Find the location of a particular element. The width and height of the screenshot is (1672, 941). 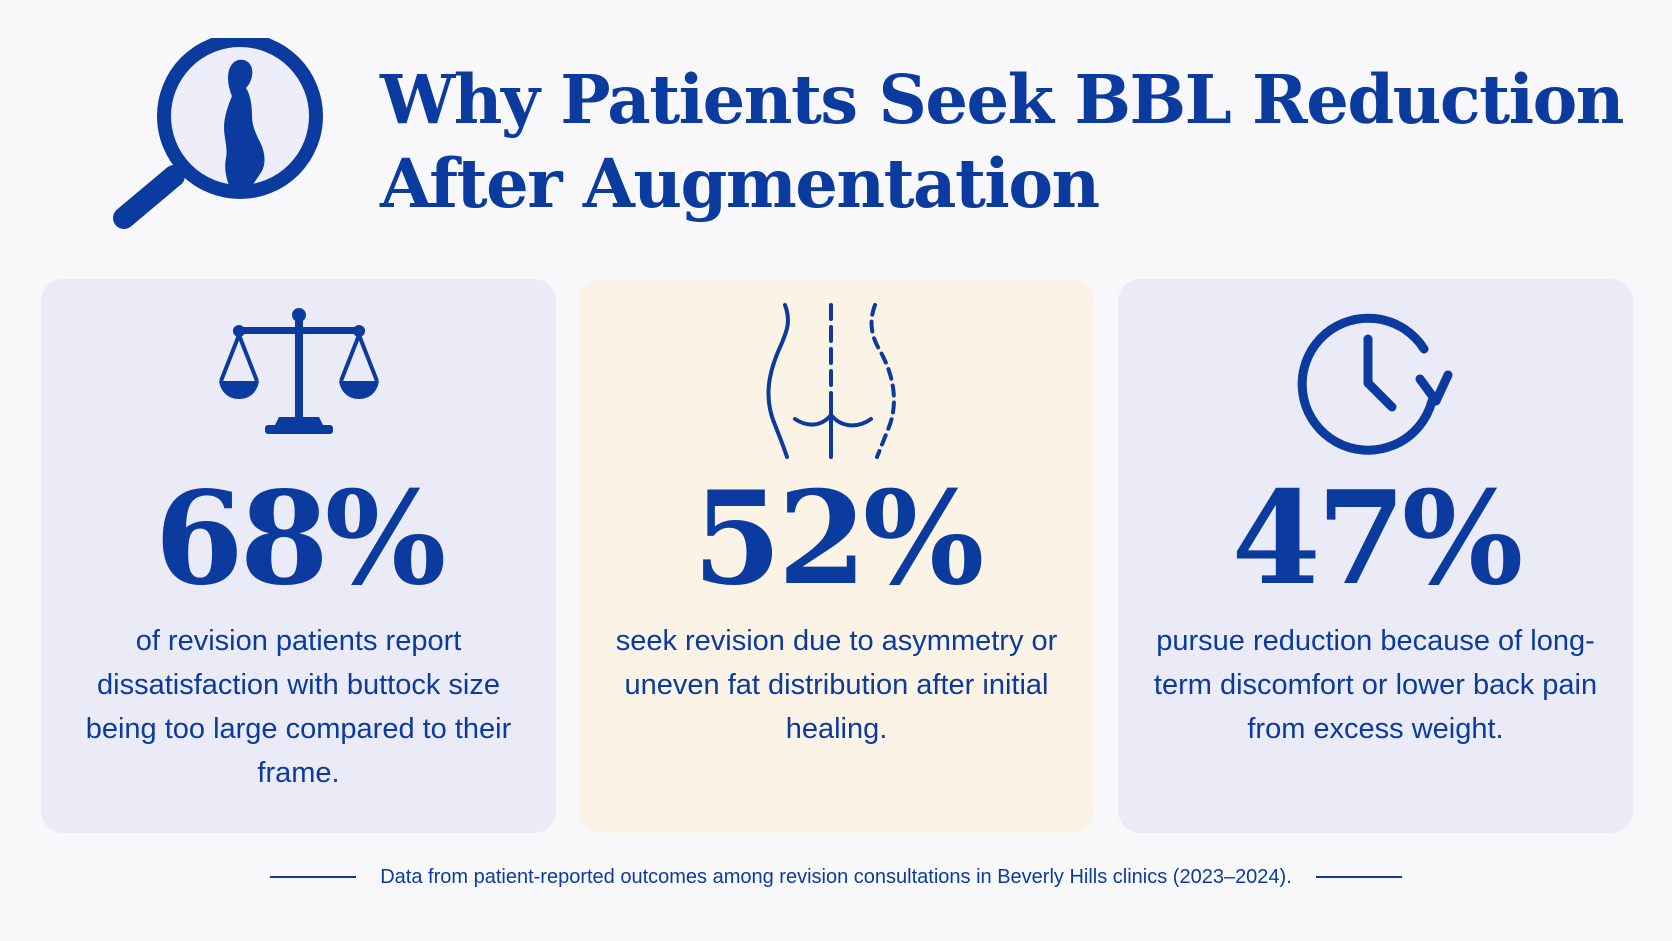

magnifier-silhouette-icon is located at coordinates (218, 133).